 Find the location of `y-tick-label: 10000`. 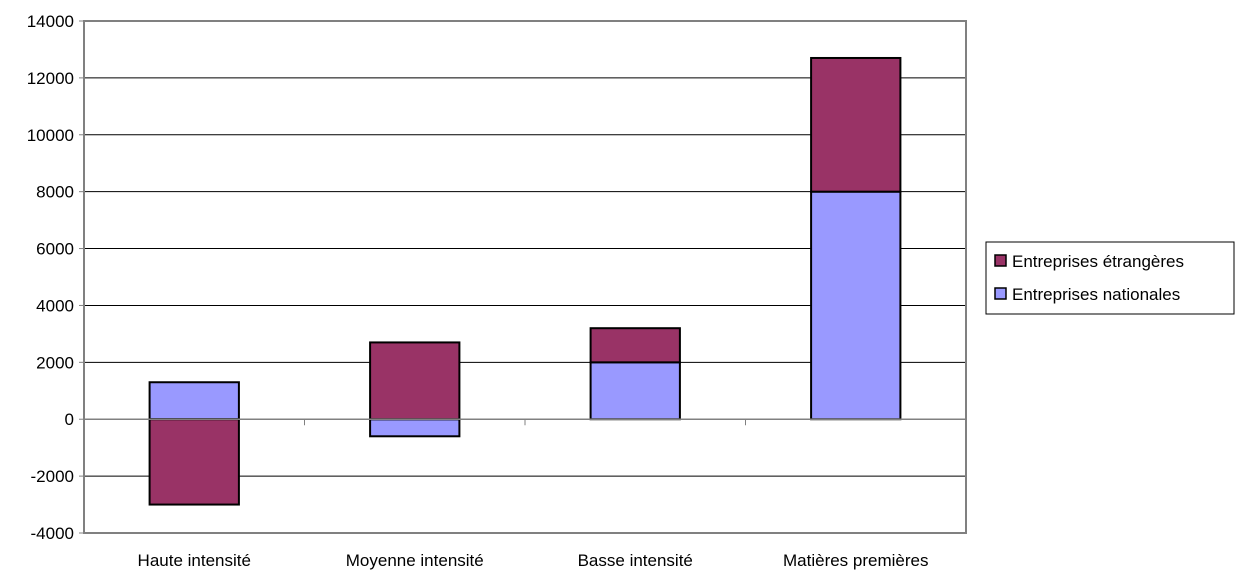

y-tick-label: 10000 is located at coordinates (50, 135).